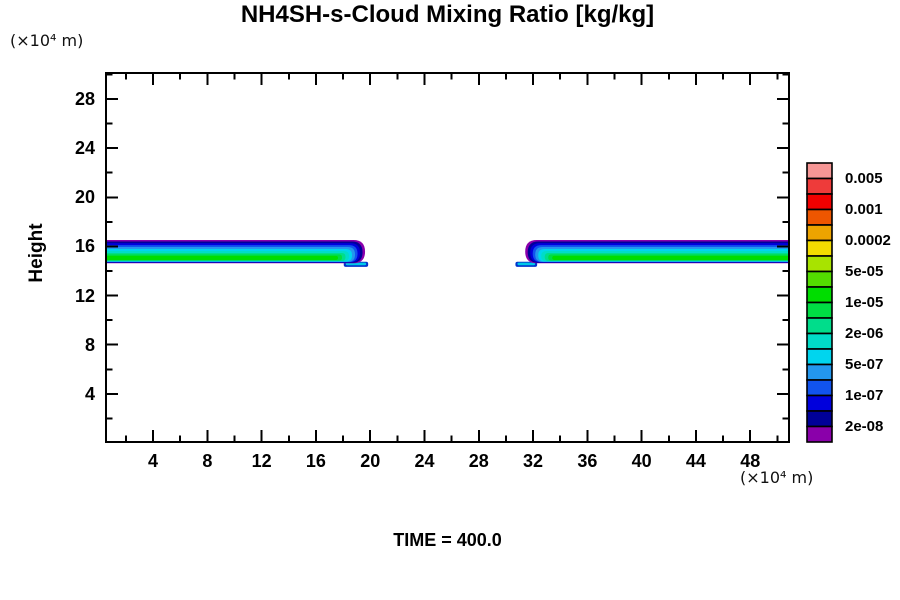 The height and width of the screenshot is (600, 900). Describe the element at coordinates (533, 461) in the screenshot. I see `x-tick-label: 32` at that location.